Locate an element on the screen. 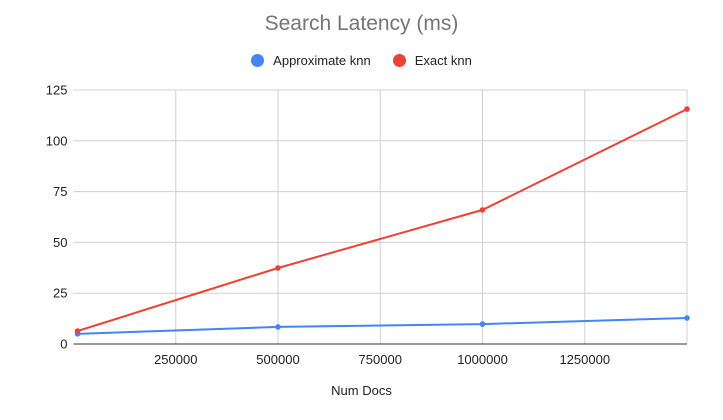 This screenshot has width=723, height=420. y-tick-label: 50 is located at coordinates (60, 242).